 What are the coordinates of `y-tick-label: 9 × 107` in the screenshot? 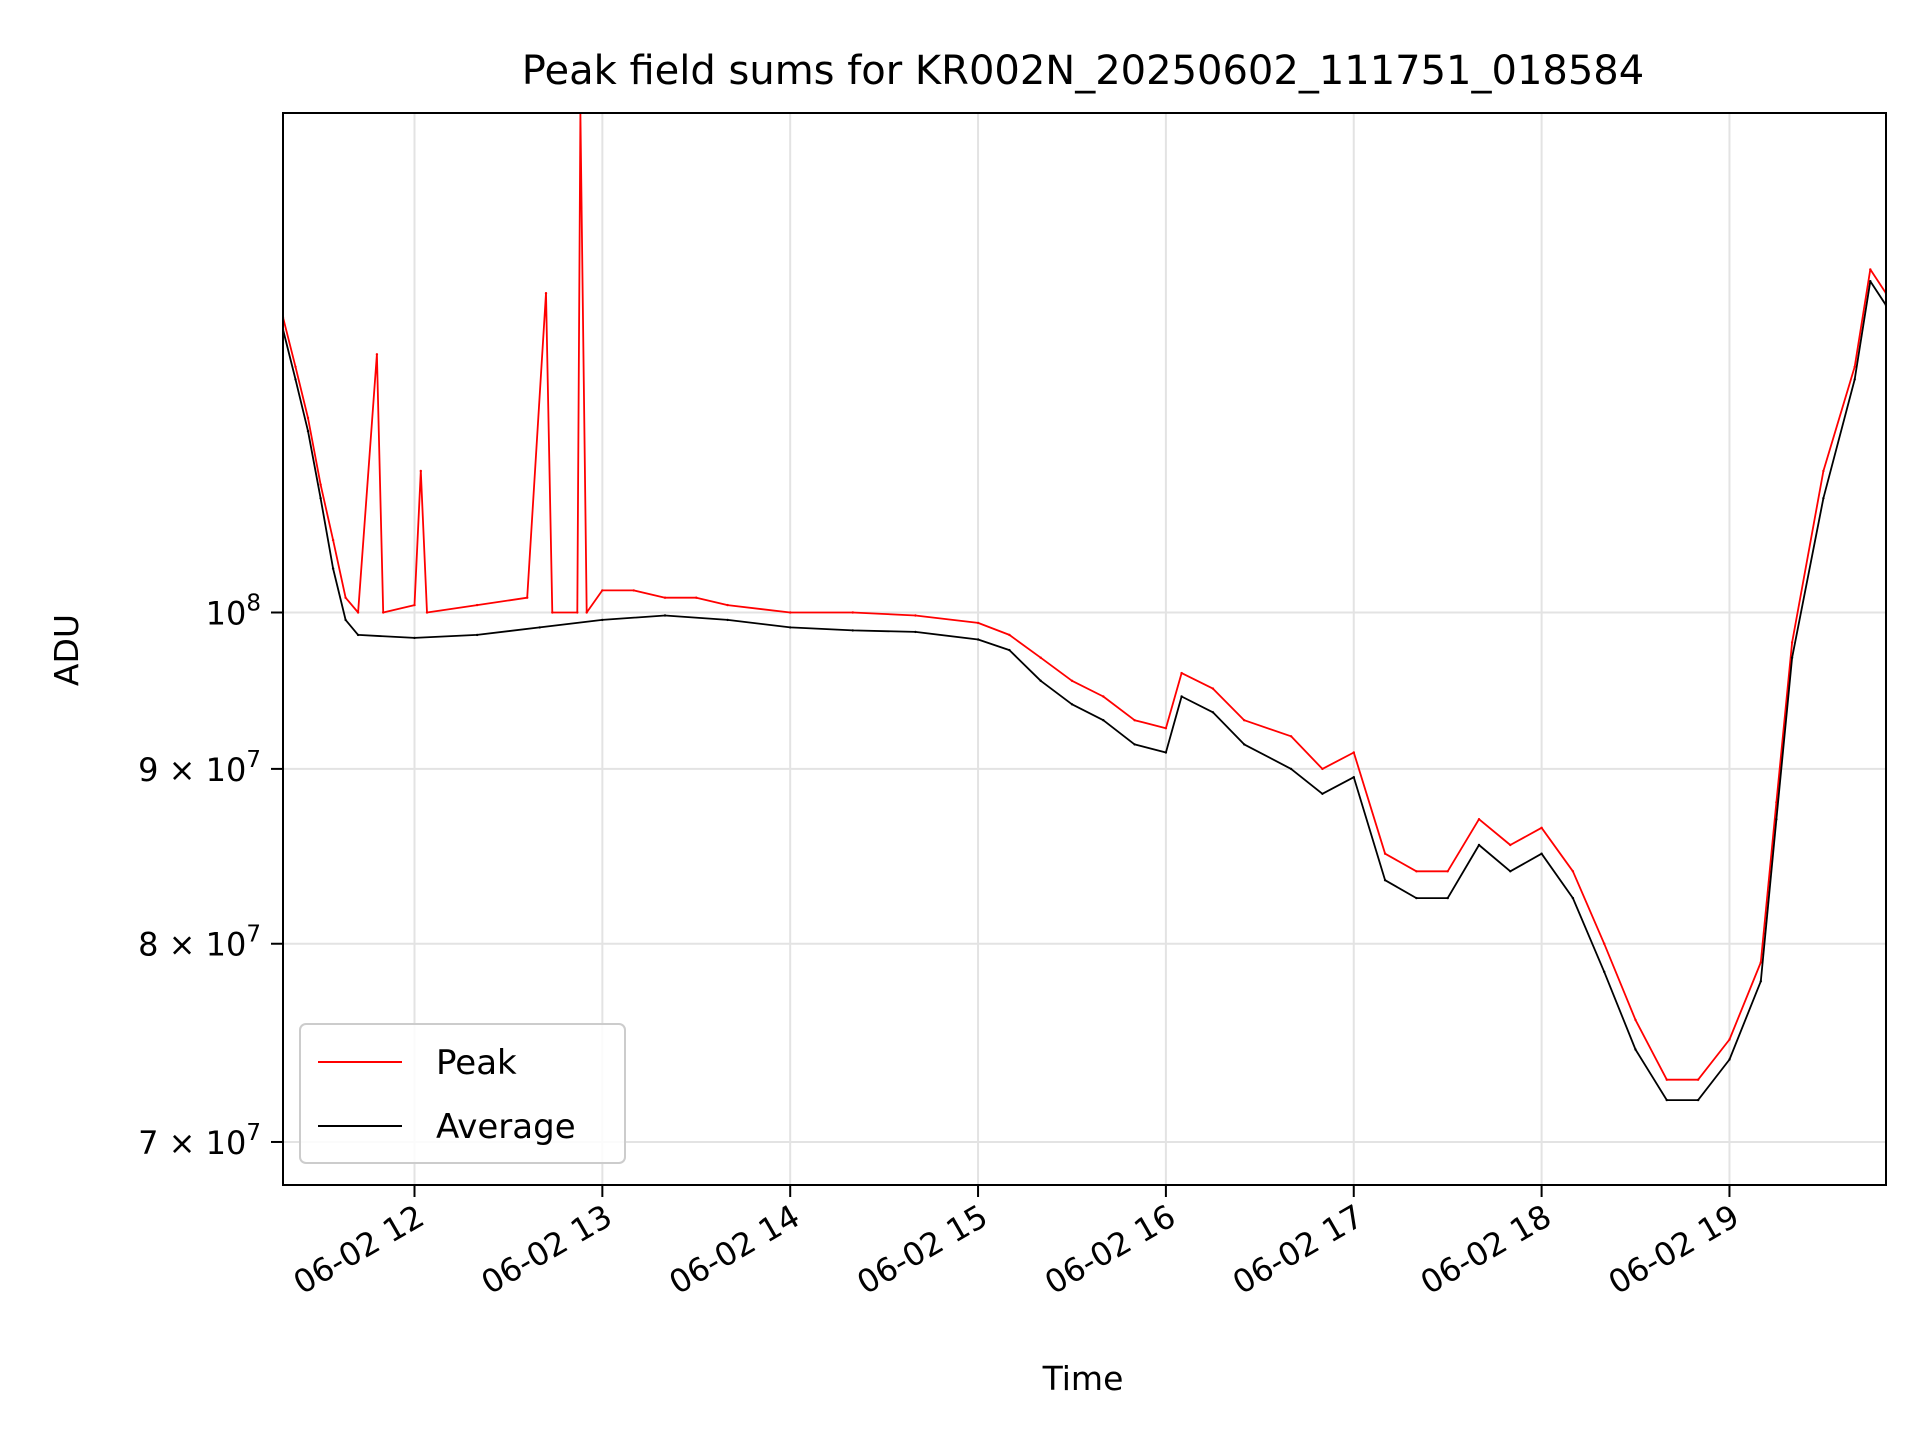 It's located at (199, 768).